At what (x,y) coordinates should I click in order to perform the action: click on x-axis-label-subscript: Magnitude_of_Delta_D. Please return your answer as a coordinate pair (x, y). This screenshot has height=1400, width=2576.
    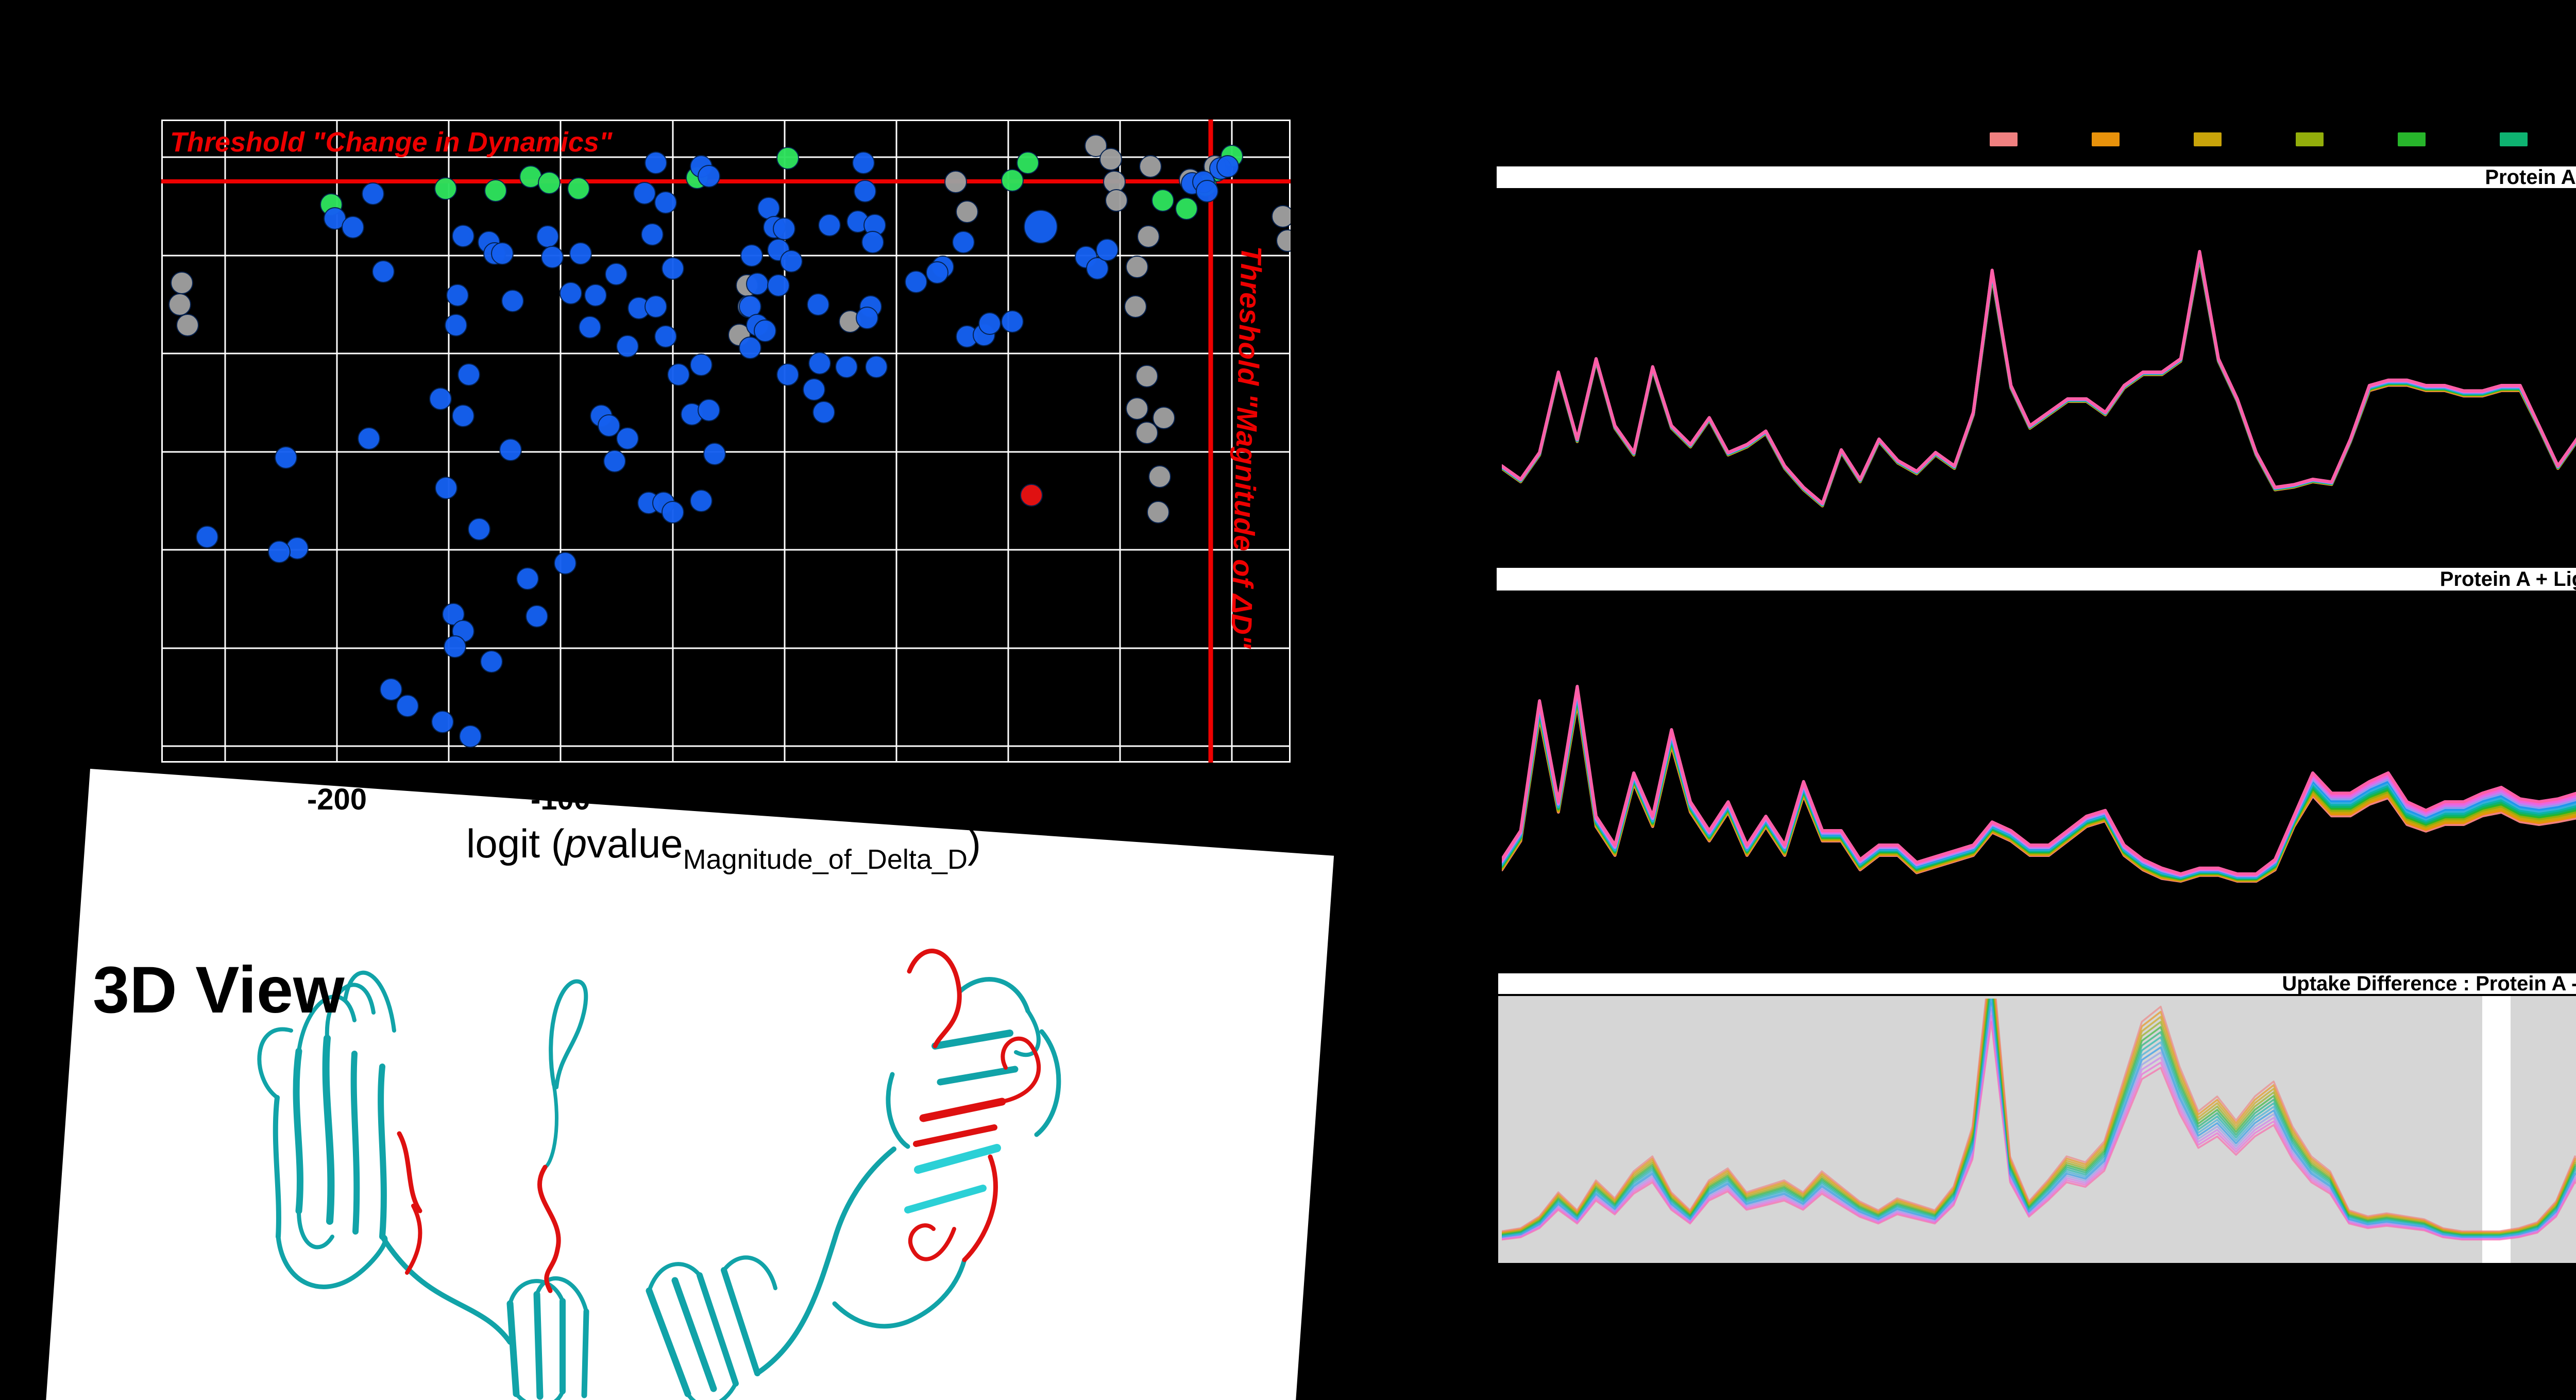
    Looking at the image, I should click on (825, 859).